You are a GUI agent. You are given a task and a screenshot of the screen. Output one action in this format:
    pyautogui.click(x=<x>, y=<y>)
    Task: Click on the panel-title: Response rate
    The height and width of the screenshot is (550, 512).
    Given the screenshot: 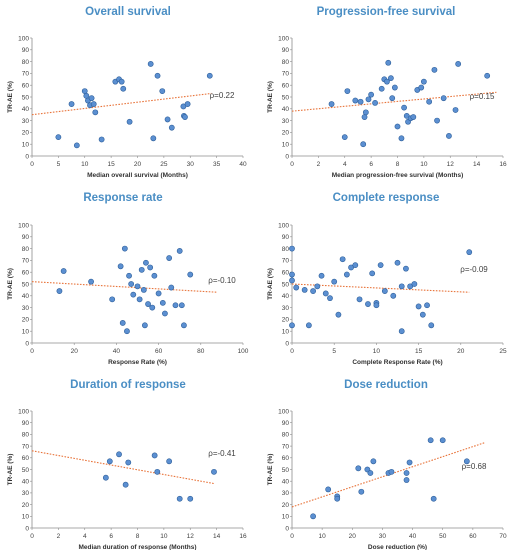 What is the action you would take?
    pyautogui.click(x=122, y=198)
    